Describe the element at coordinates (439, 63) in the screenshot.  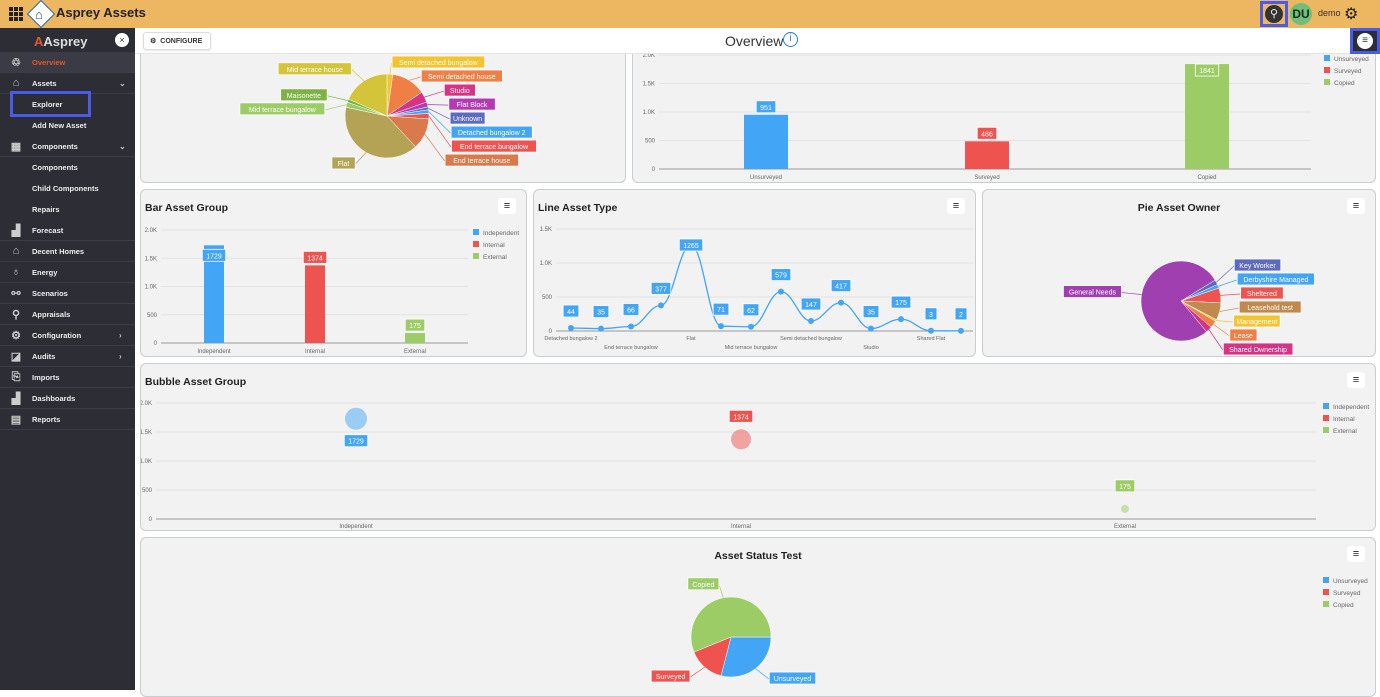
I see `slice-label: Semi detached bungalow` at that location.